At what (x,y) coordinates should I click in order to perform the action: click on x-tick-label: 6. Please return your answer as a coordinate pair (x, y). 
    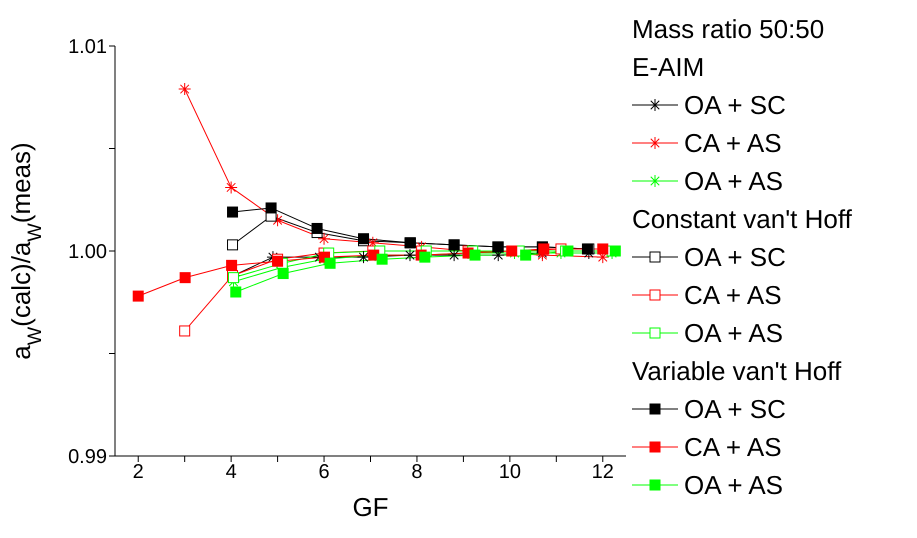
    Looking at the image, I should click on (324, 472).